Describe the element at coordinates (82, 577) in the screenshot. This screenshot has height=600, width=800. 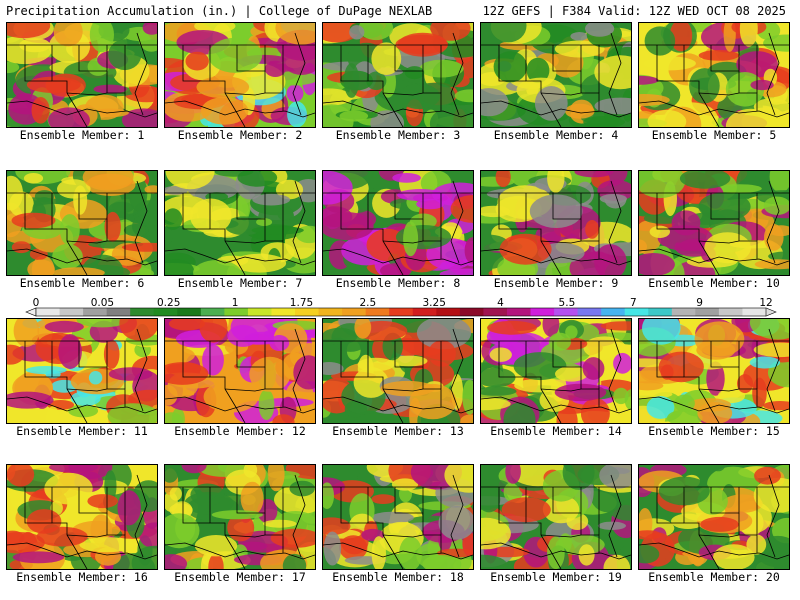
I see `panel-caption: Ensemble Member: 16` at that location.